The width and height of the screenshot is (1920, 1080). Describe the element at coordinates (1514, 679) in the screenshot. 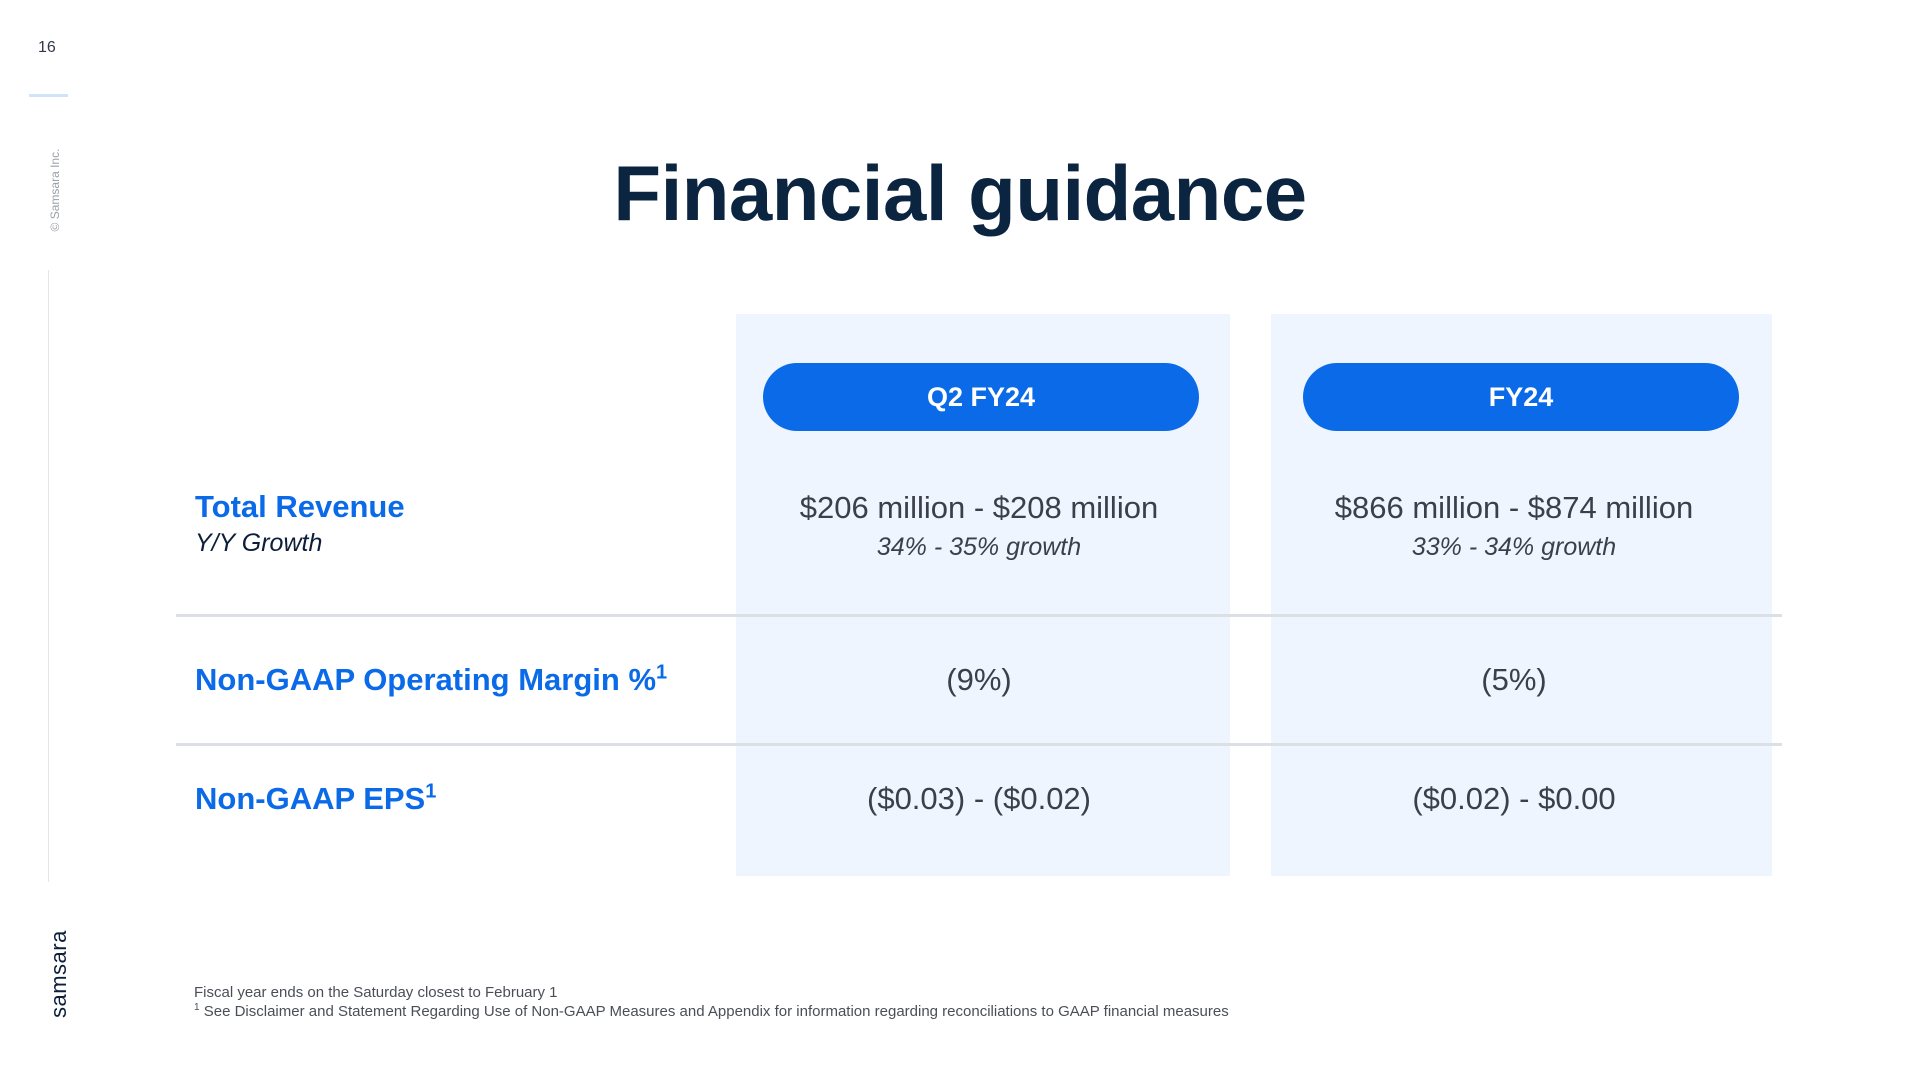

I see `fy-operating-margin-value: (5%)` at that location.